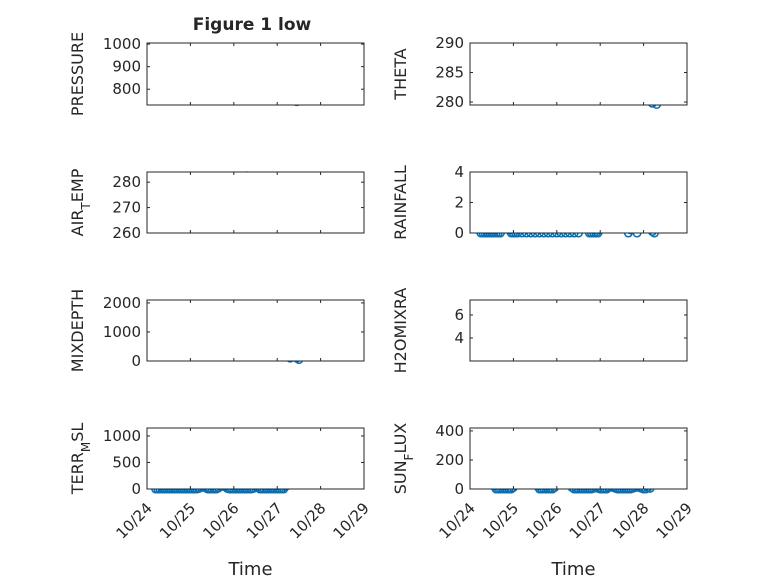  What do you see at coordinates (449, 102) in the screenshot?
I see `panel-2-y-tick-label: 280` at bounding box center [449, 102].